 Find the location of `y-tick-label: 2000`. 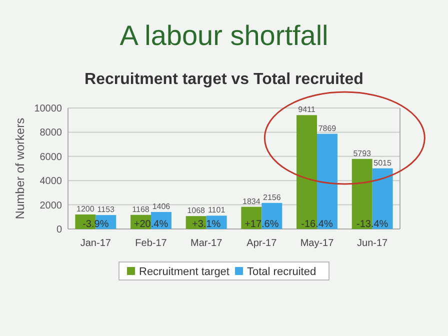

y-tick-label: 2000 is located at coordinates (51, 206).